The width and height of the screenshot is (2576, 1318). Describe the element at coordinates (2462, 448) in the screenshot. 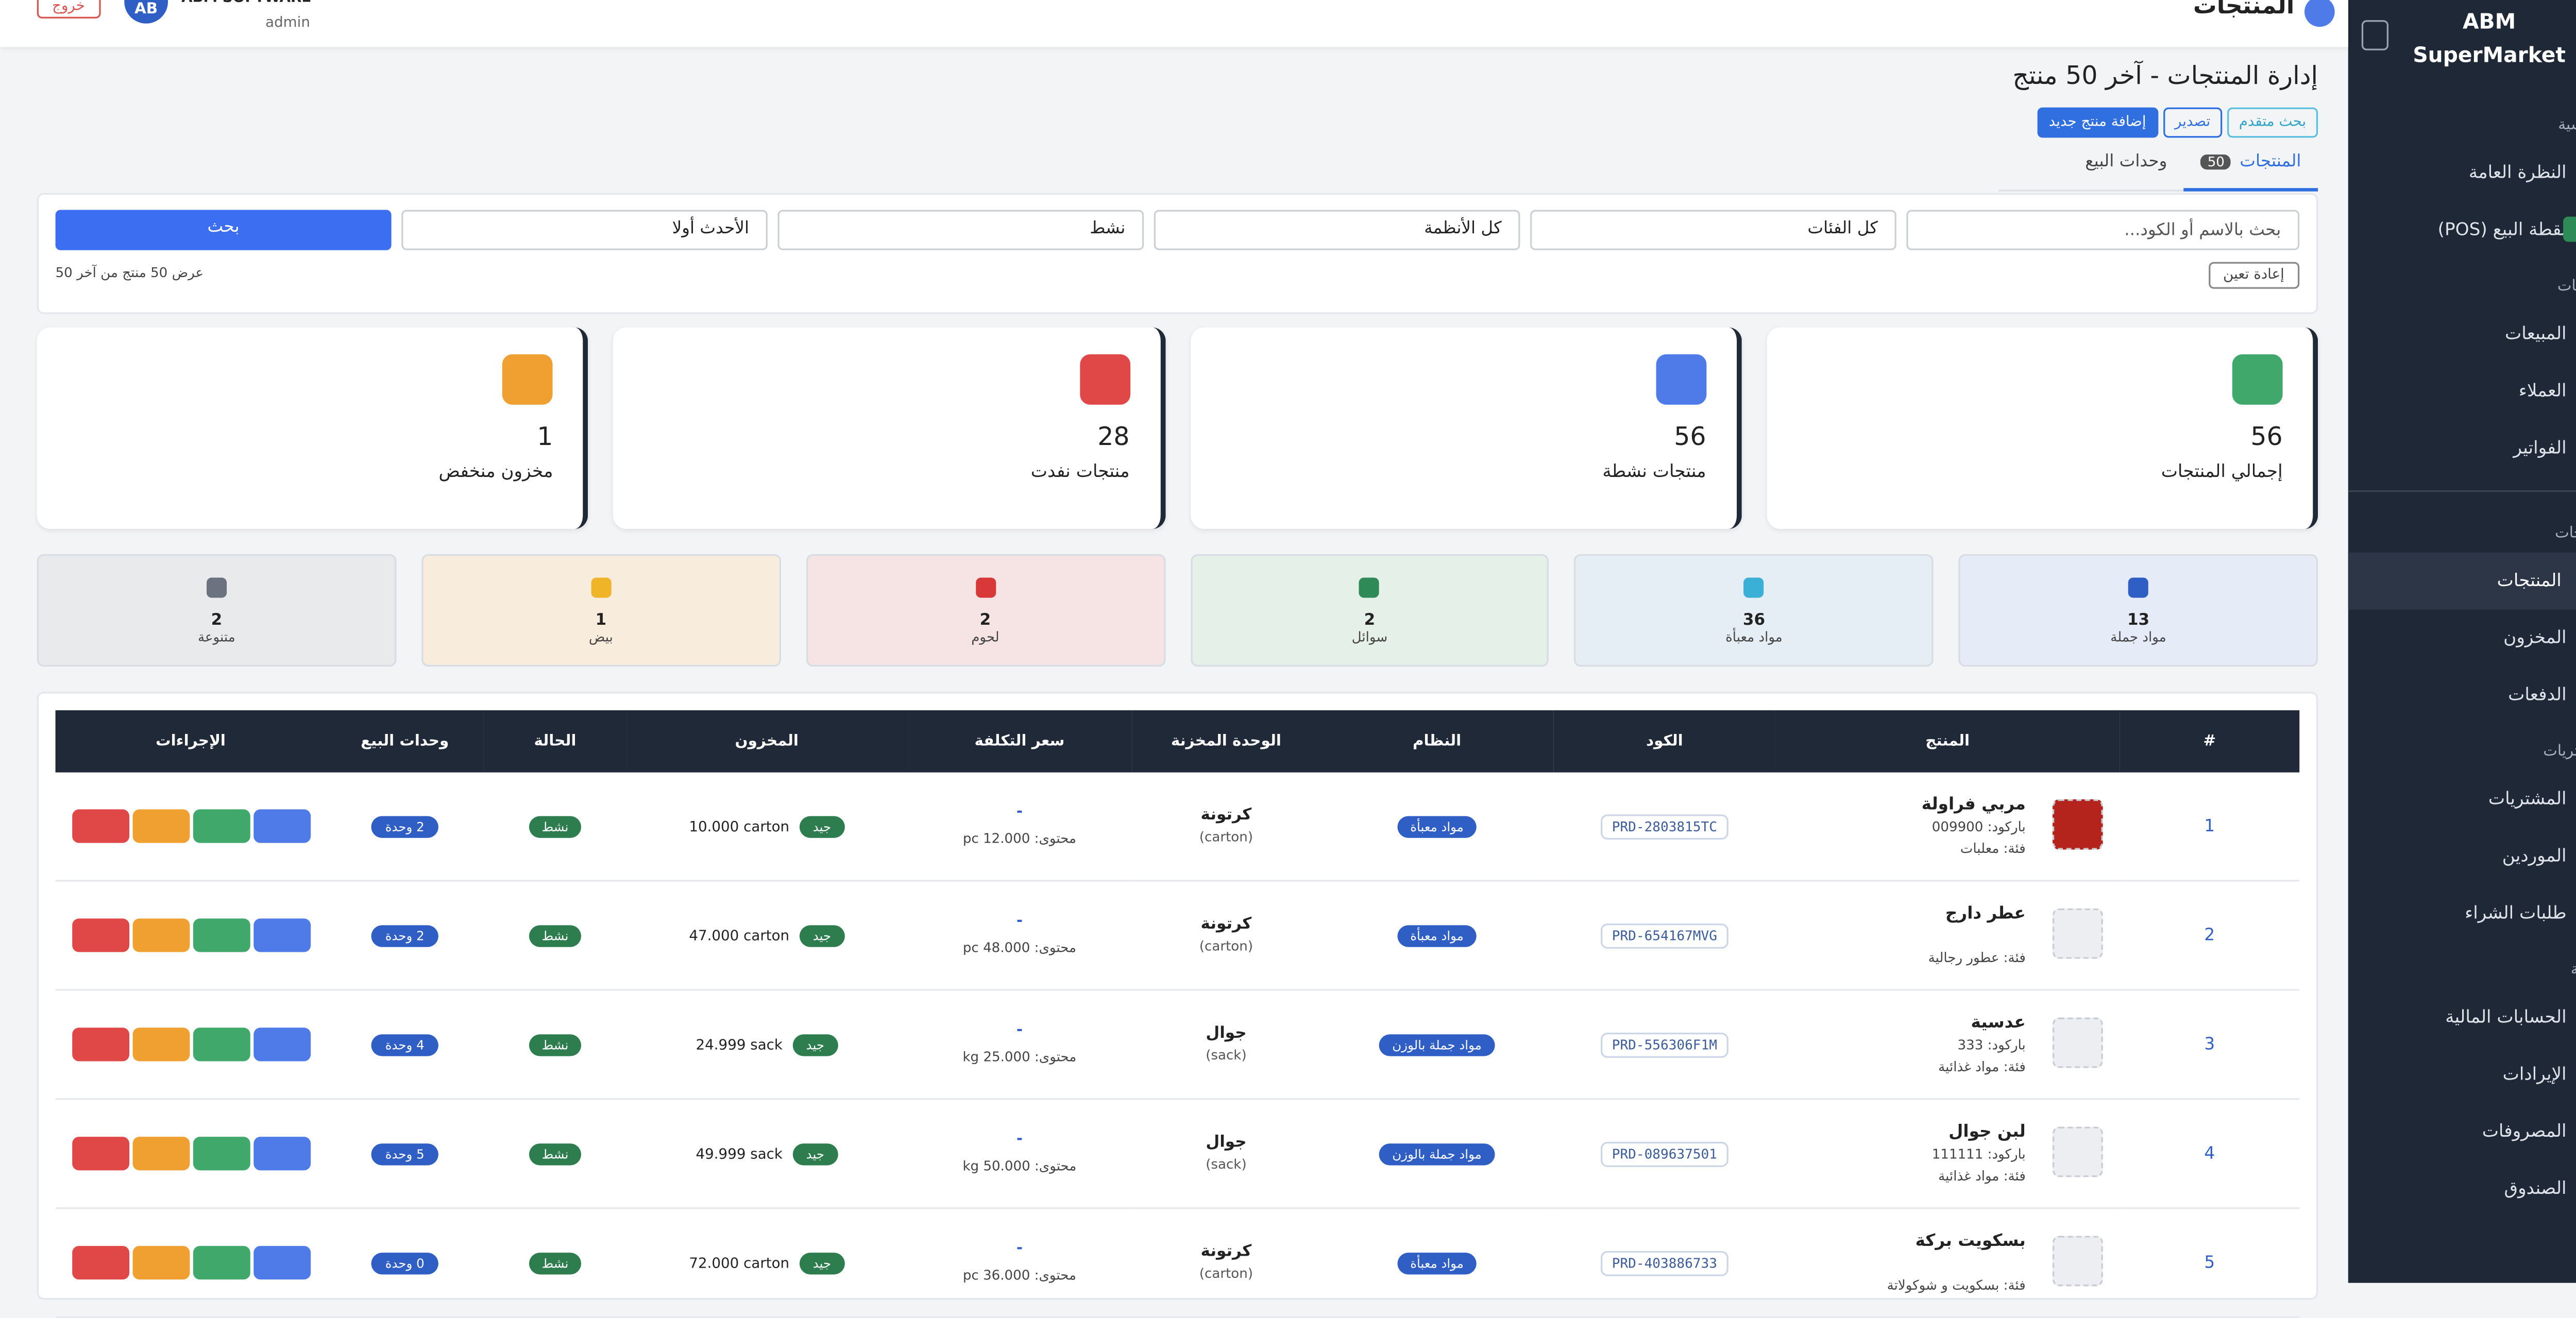

I see `nav-item: الفواتير` at that location.